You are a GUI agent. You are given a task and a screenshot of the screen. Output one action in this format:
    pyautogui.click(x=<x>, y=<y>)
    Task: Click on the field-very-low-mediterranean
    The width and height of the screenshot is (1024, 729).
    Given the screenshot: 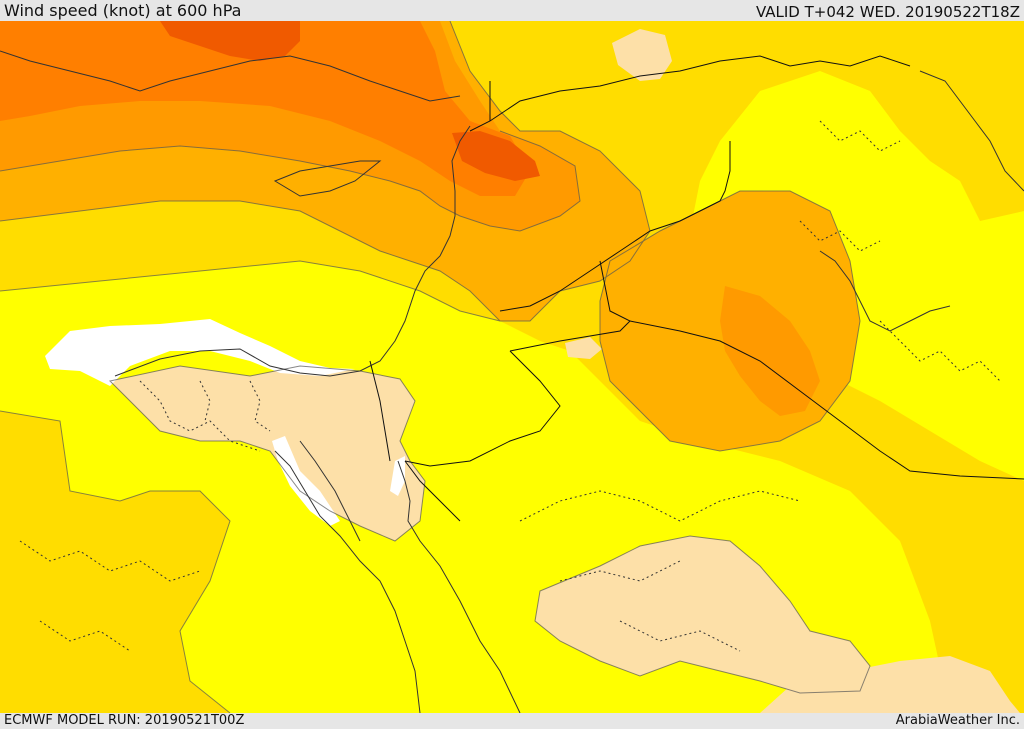 What is the action you would take?
    pyautogui.click(x=200, y=352)
    